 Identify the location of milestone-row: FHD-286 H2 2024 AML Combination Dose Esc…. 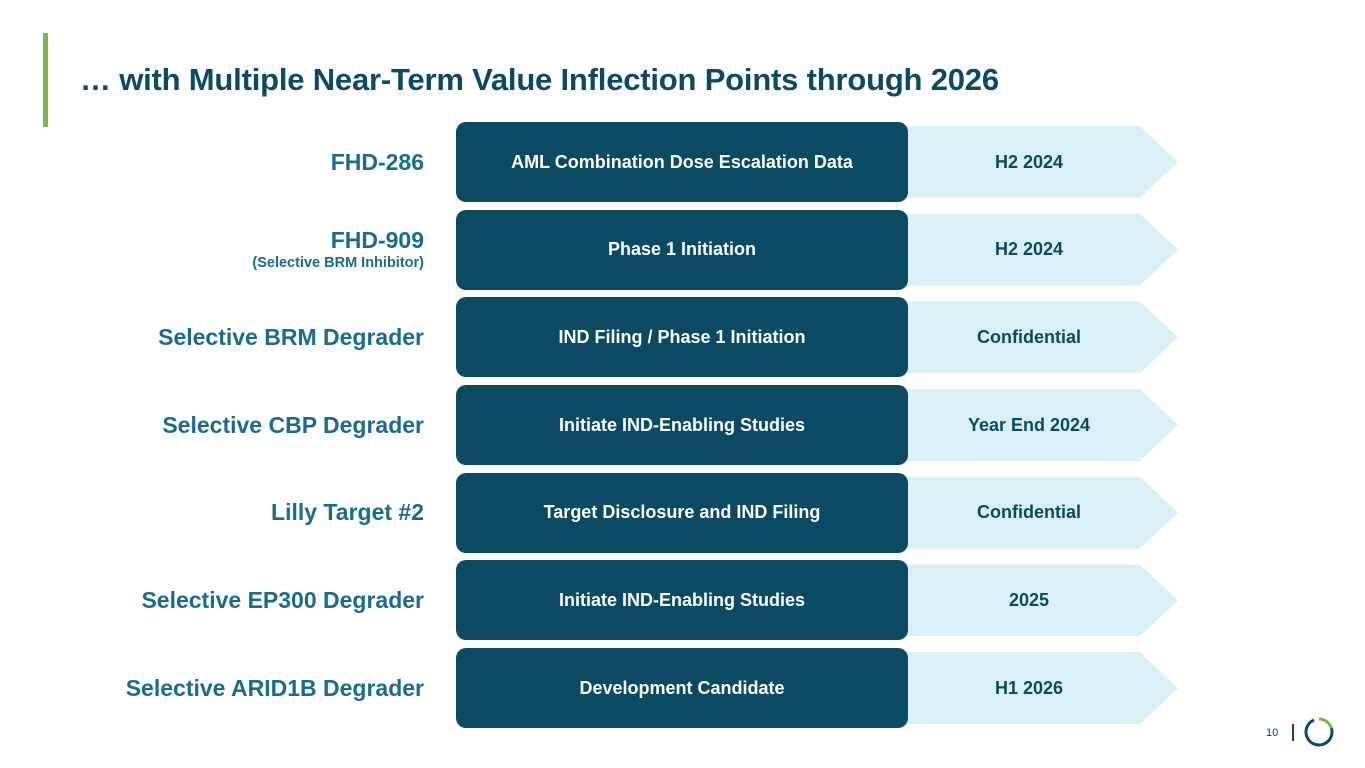
(682, 162).